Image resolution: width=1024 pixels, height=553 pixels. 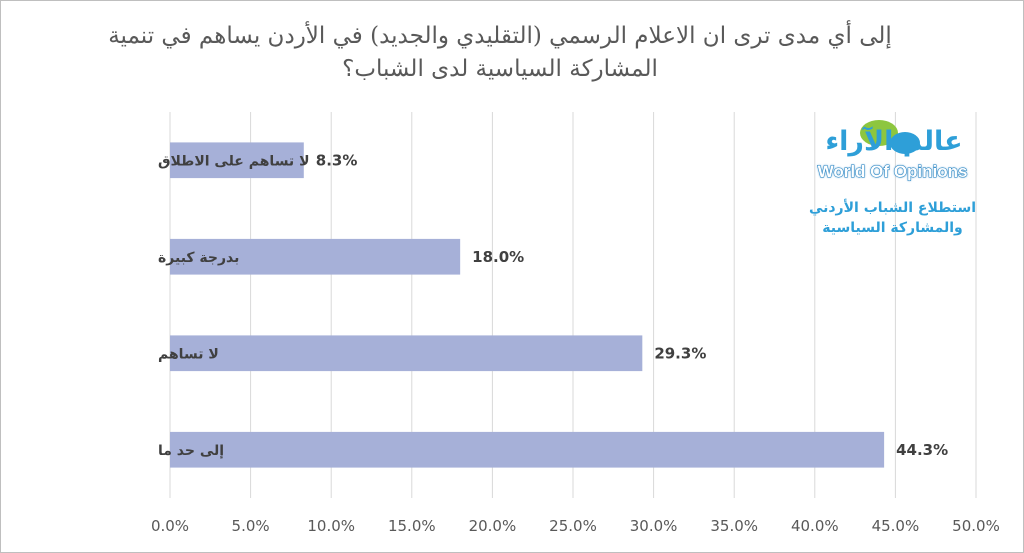 I want to click on x-tick-label: 25.0%, so click(x=573, y=526).